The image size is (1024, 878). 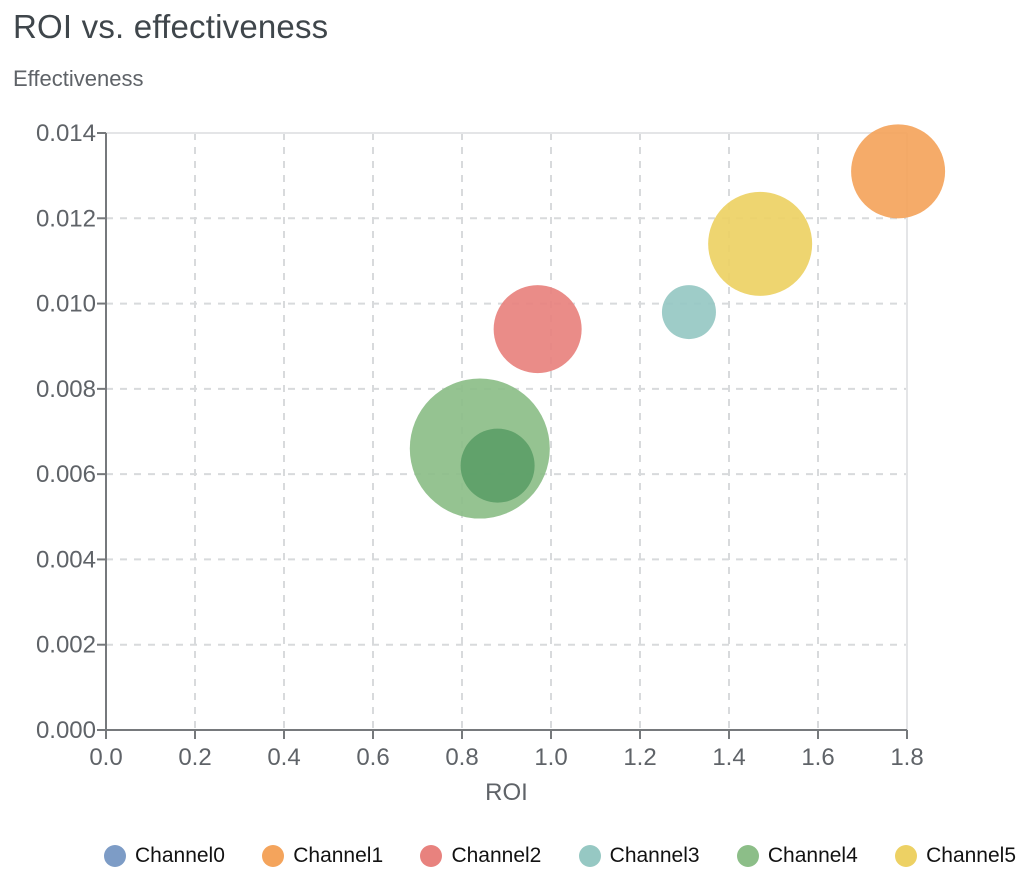 I want to click on legend-label-channel5: Channel5, so click(x=971, y=855).